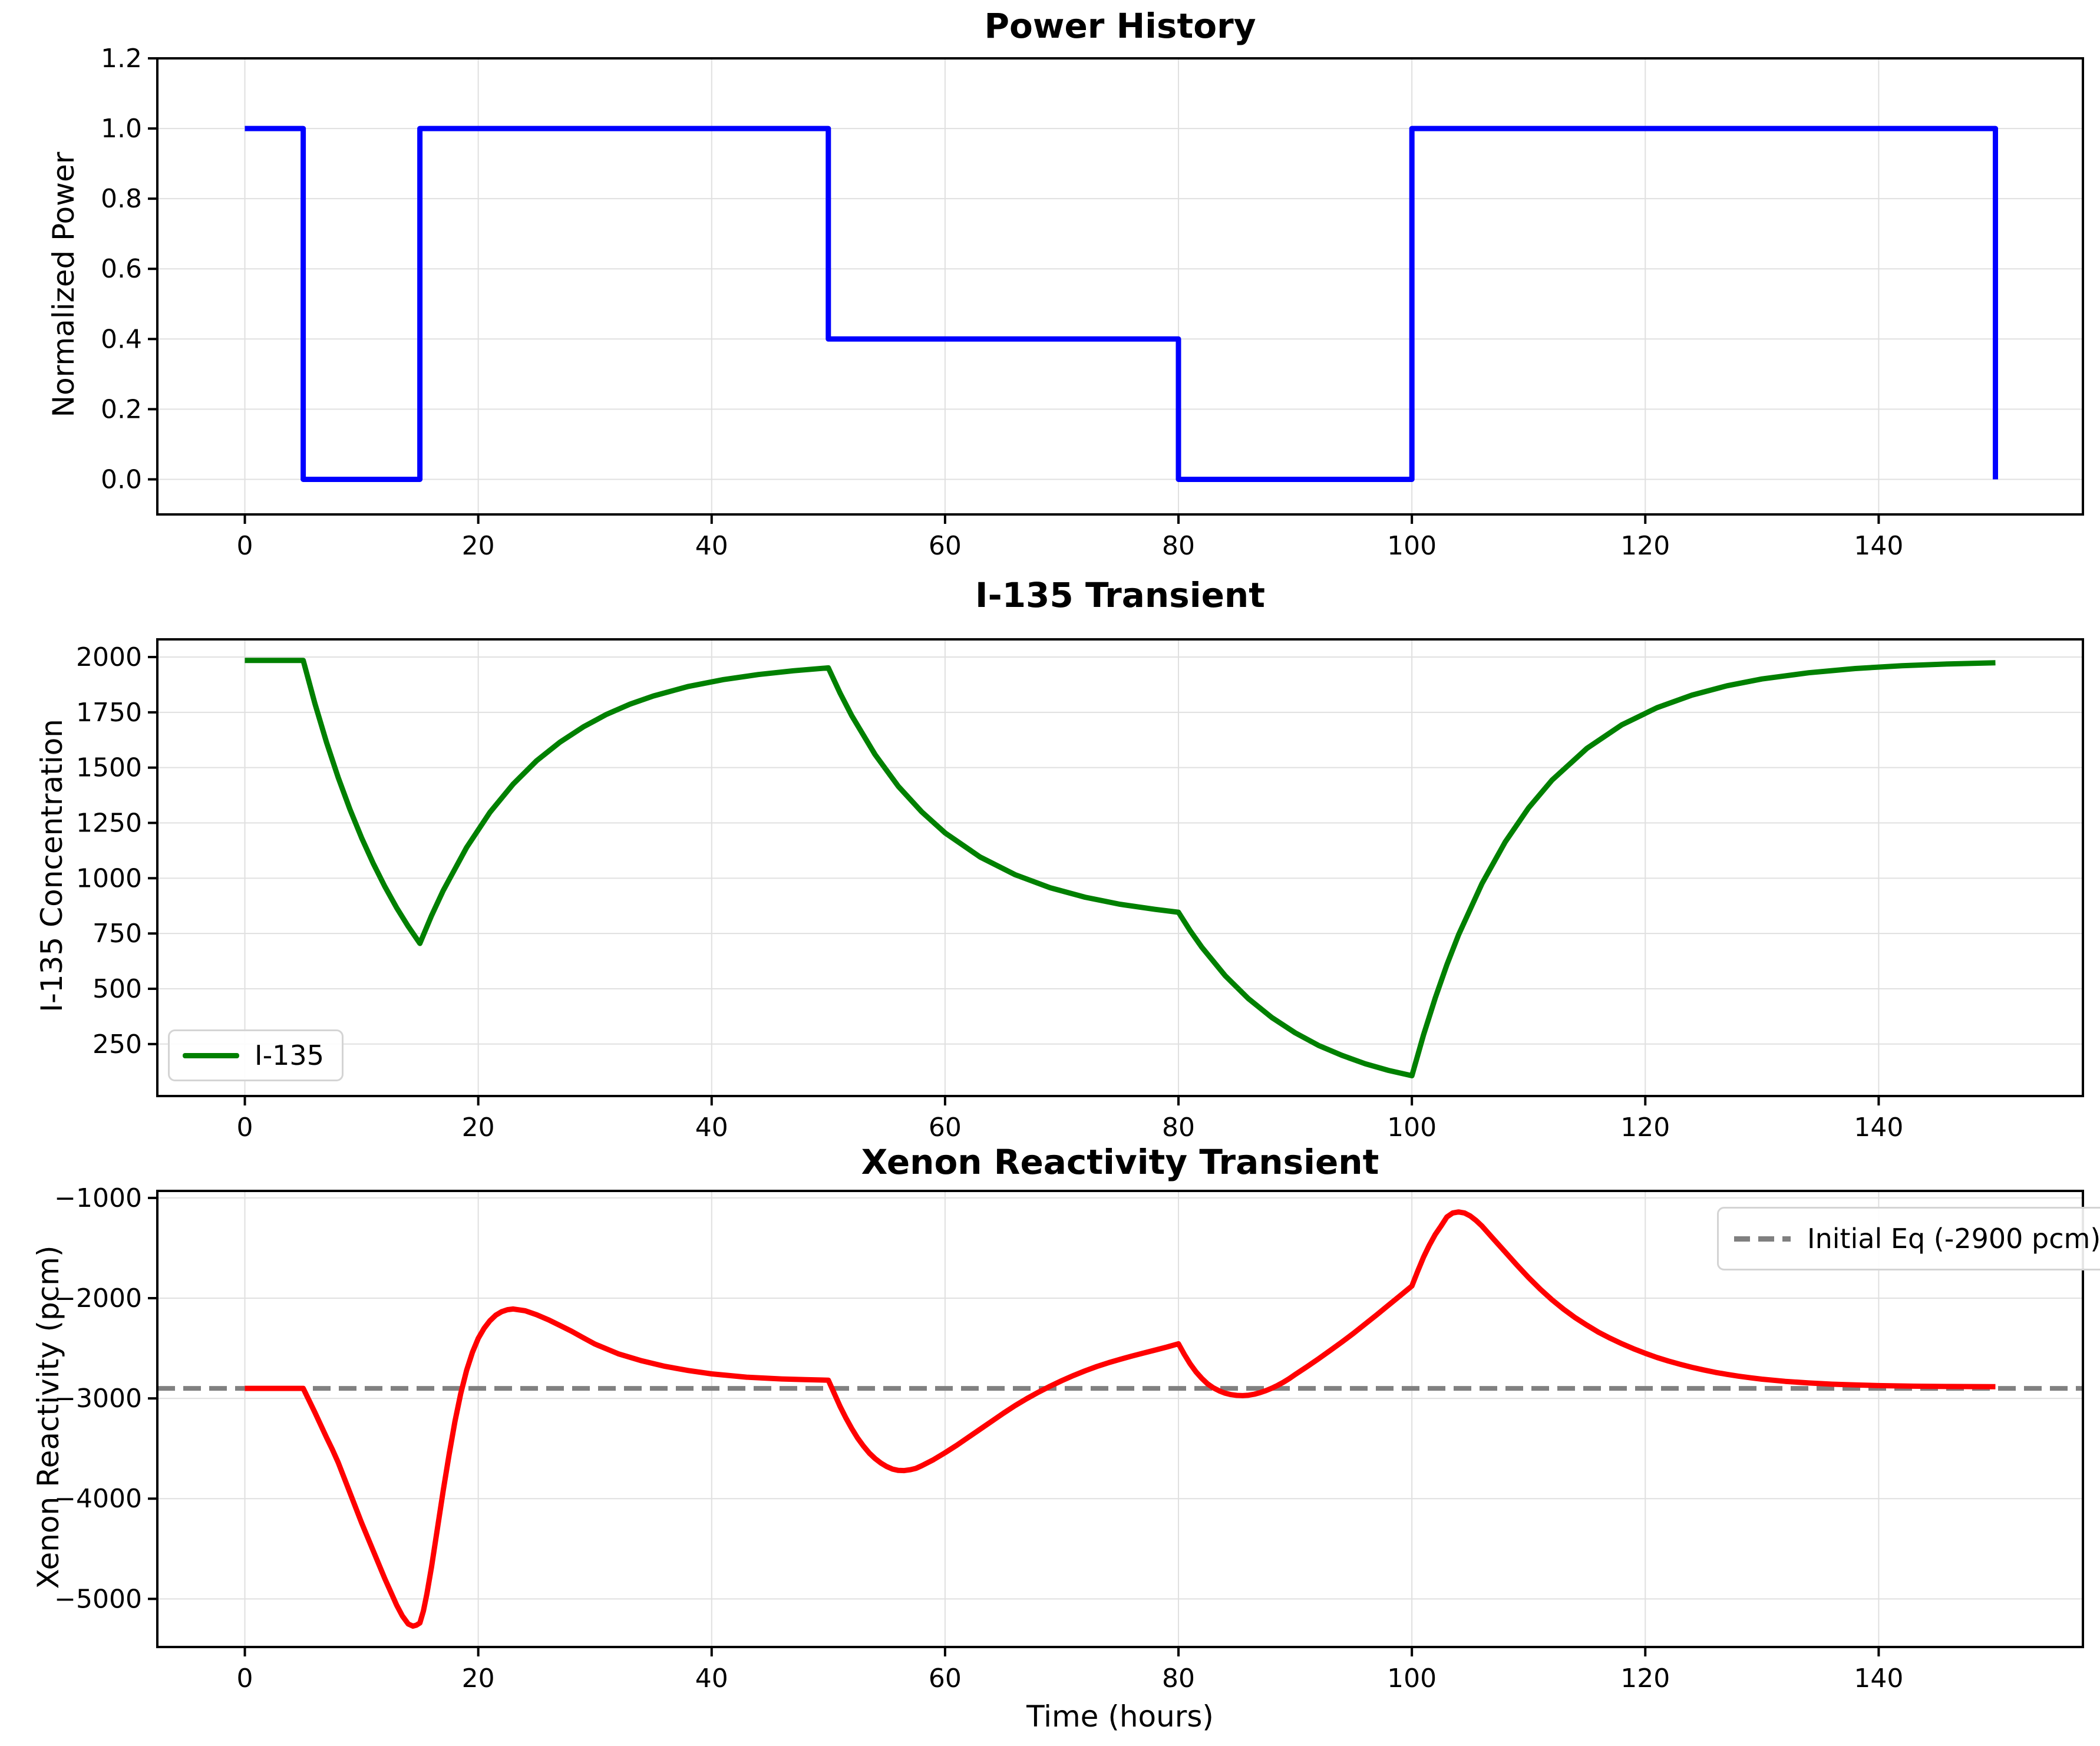 The image size is (2100, 1746). I want to click on y-tick-label: −1000, so click(98, 1198).